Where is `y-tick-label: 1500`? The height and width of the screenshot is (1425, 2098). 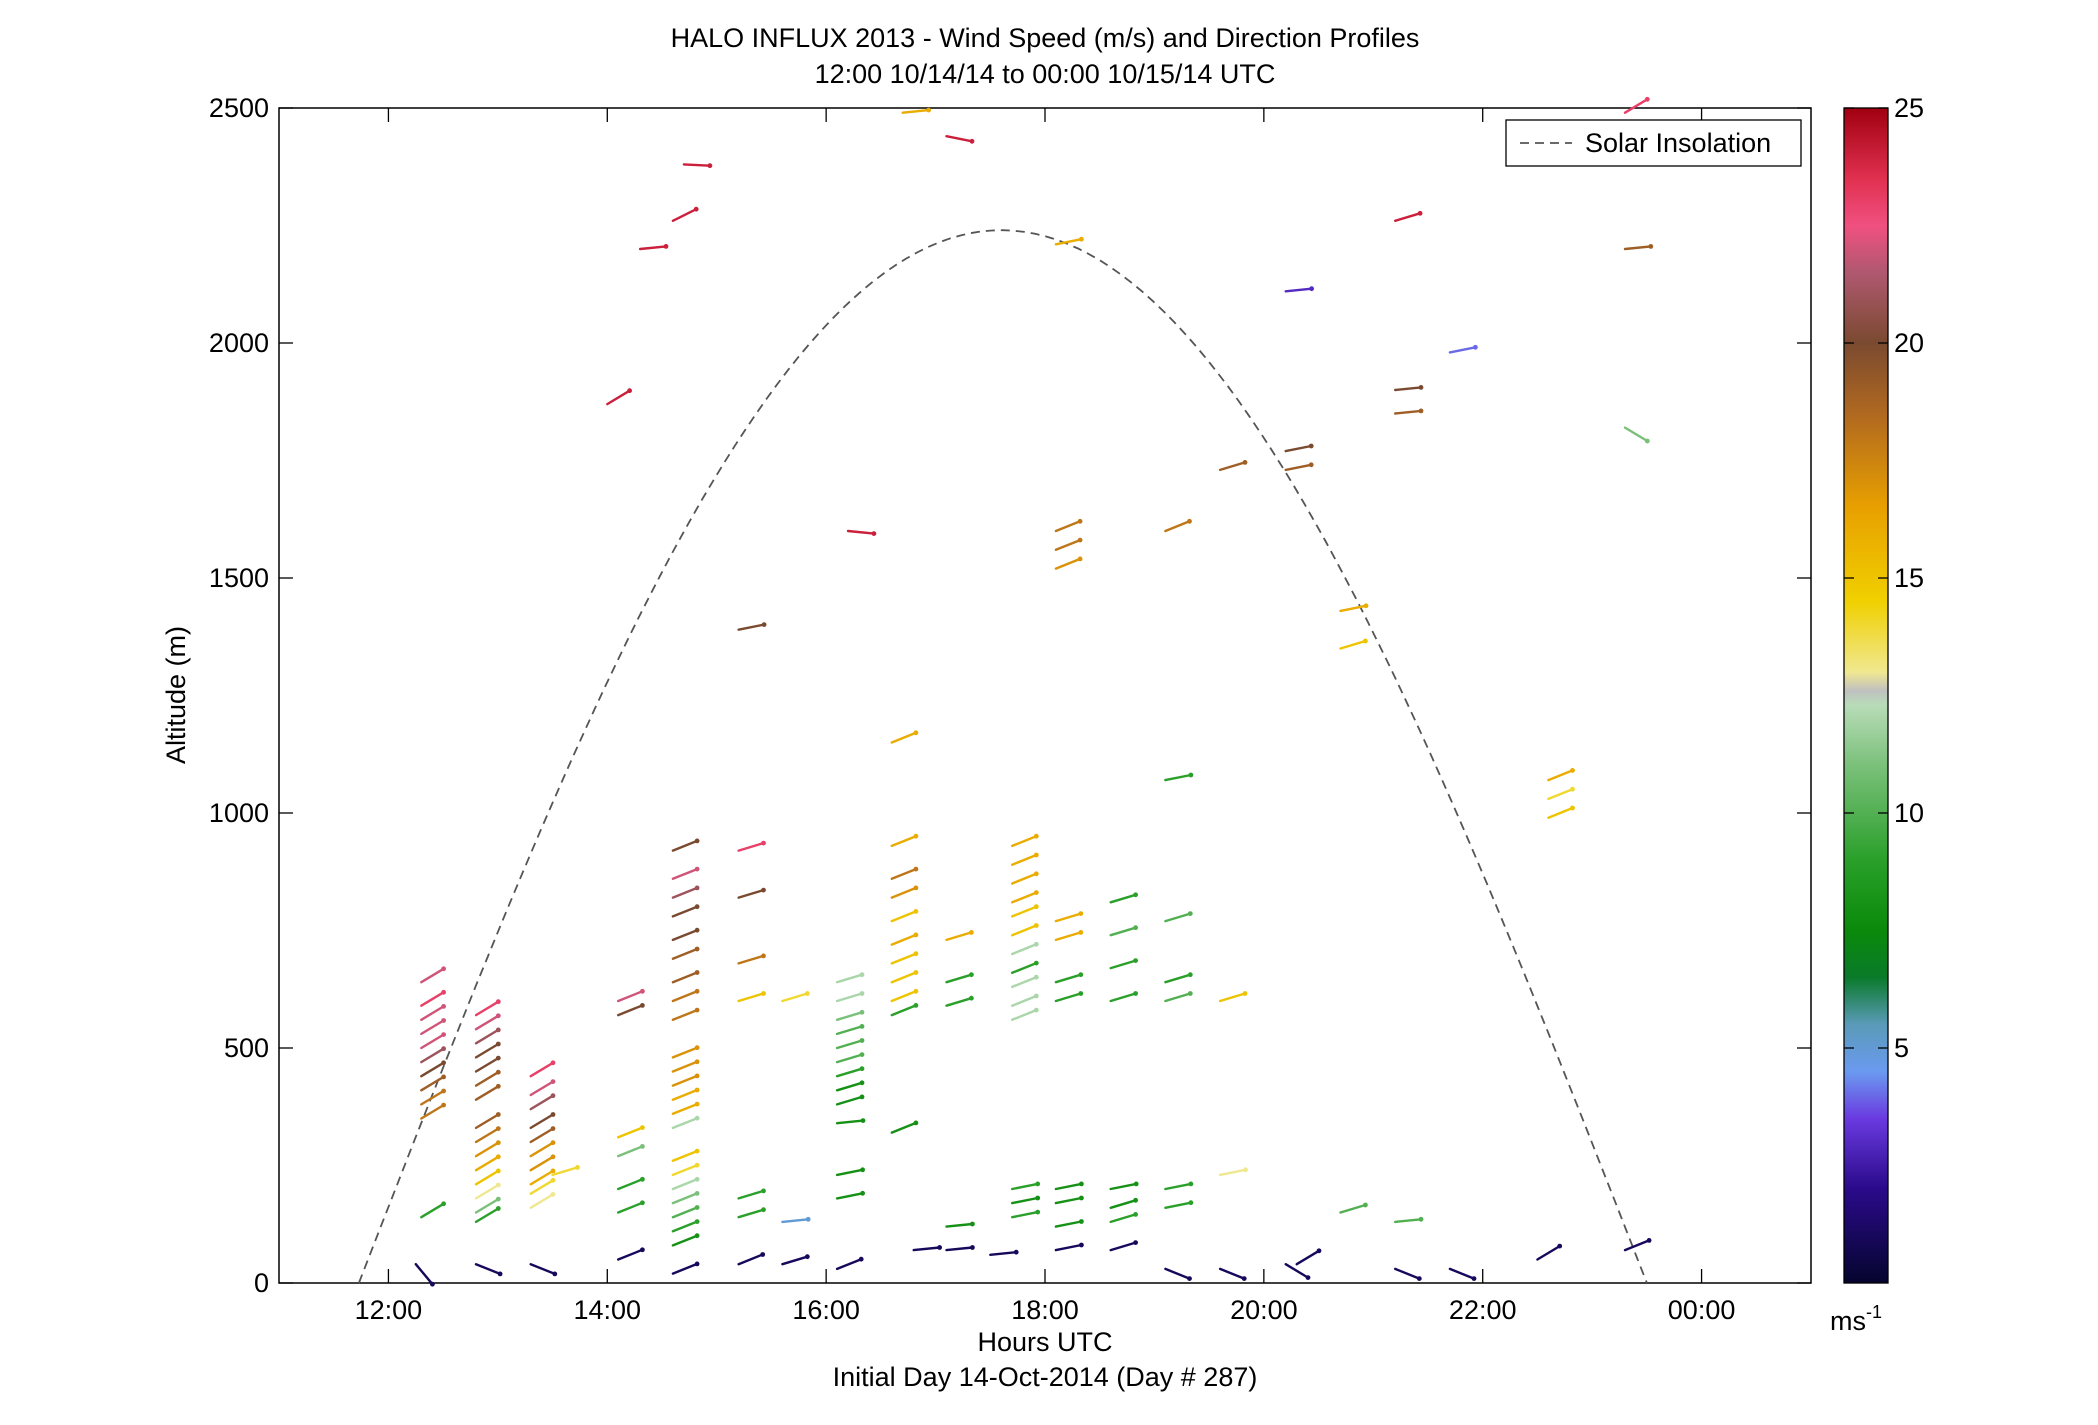 y-tick-label: 1500 is located at coordinates (239, 578).